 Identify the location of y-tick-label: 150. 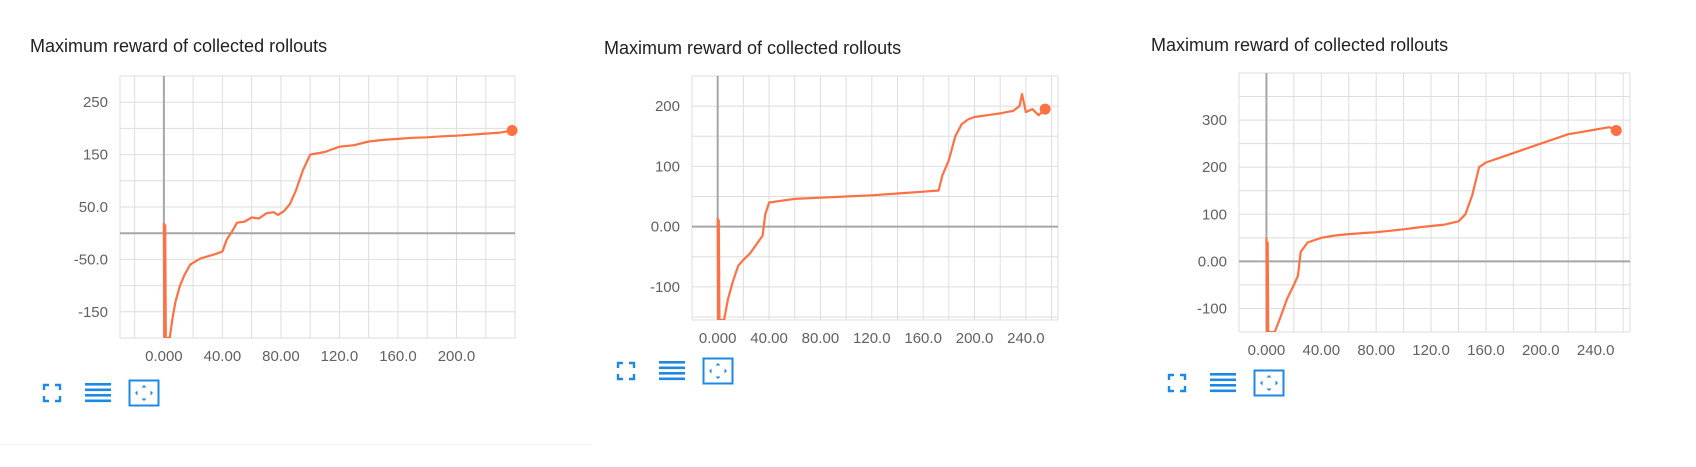
(95, 155).